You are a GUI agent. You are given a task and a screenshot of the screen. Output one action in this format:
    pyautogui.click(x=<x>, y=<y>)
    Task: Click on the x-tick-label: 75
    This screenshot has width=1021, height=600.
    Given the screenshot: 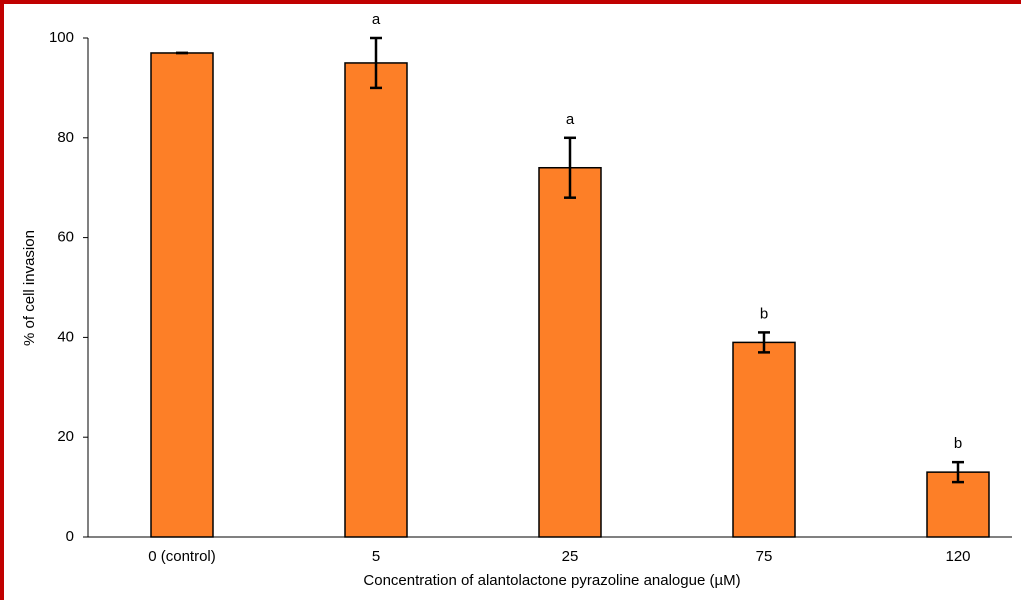 What is the action you would take?
    pyautogui.click(x=764, y=556)
    